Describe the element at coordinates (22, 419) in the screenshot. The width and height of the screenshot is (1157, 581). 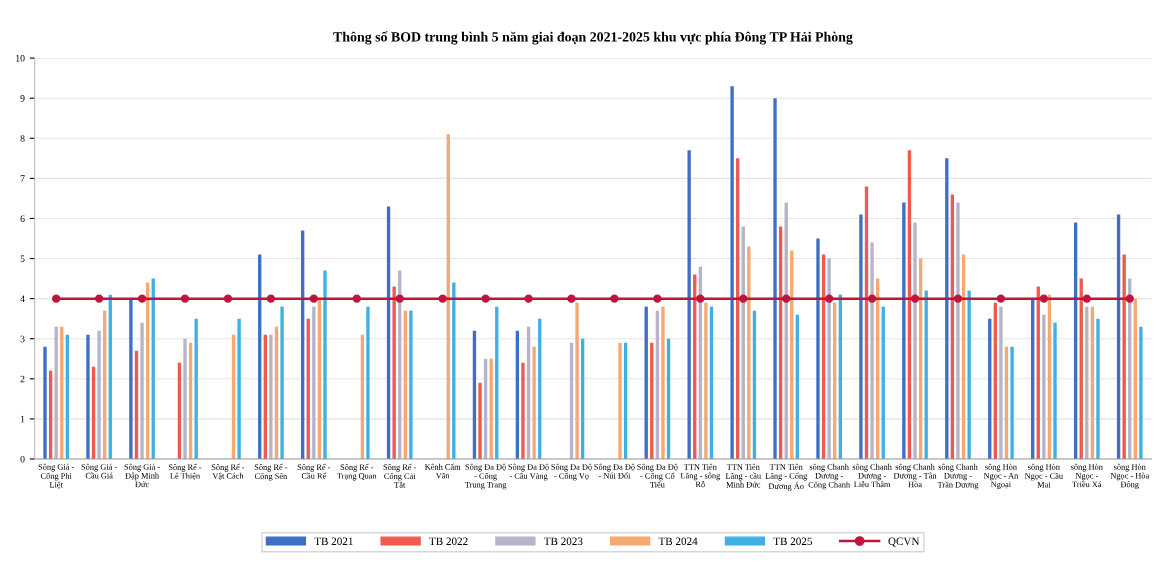
I see `y-tick-label: 1` at that location.